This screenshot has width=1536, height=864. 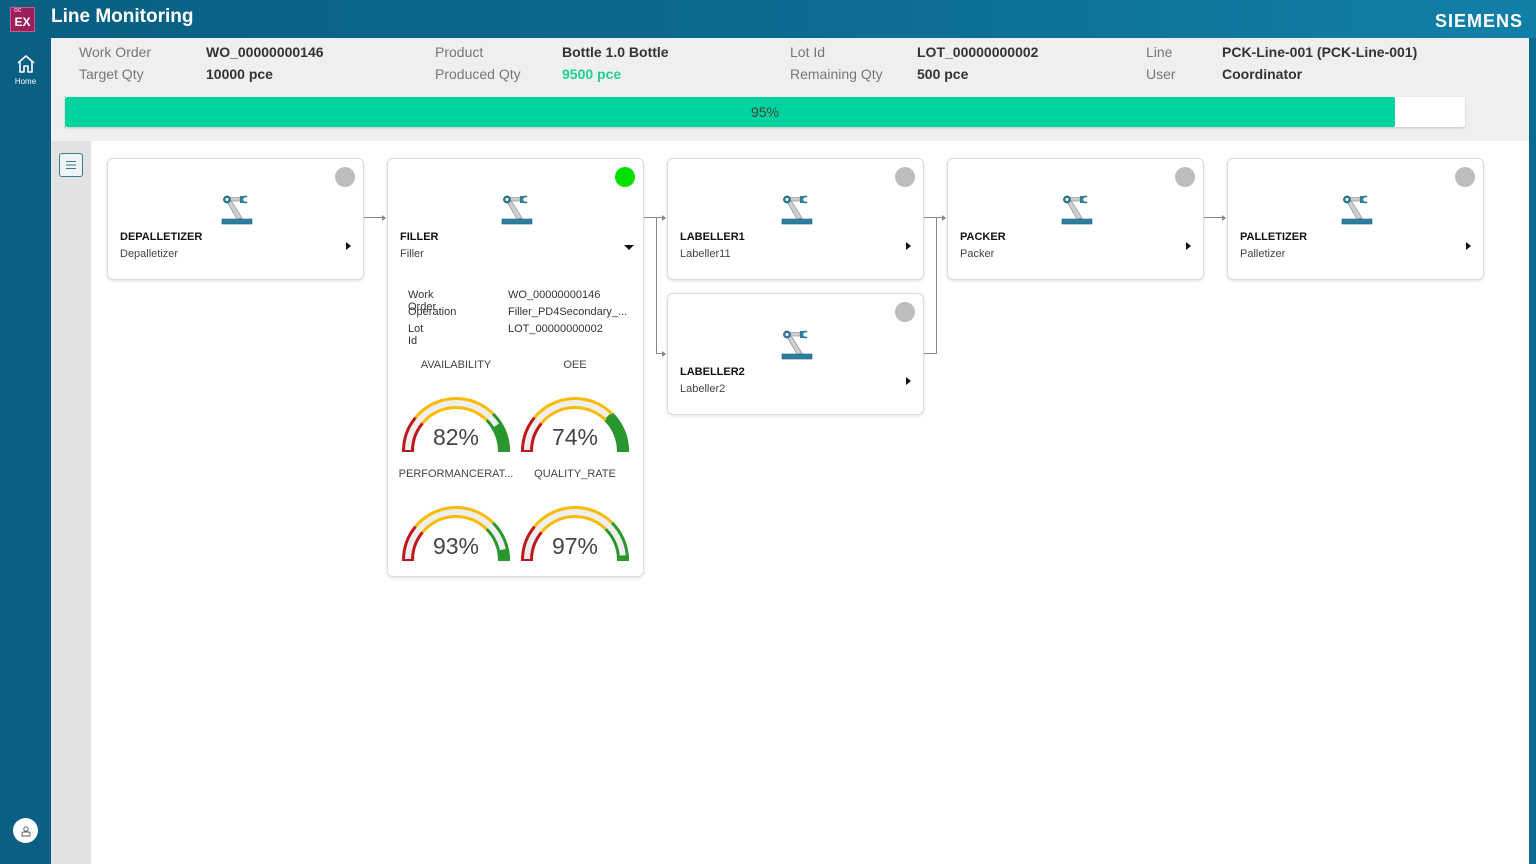 What do you see at coordinates (768, 19) in the screenshot?
I see `top-bar: OC EX Line Monitoring SIEMENS` at bounding box center [768, 19].